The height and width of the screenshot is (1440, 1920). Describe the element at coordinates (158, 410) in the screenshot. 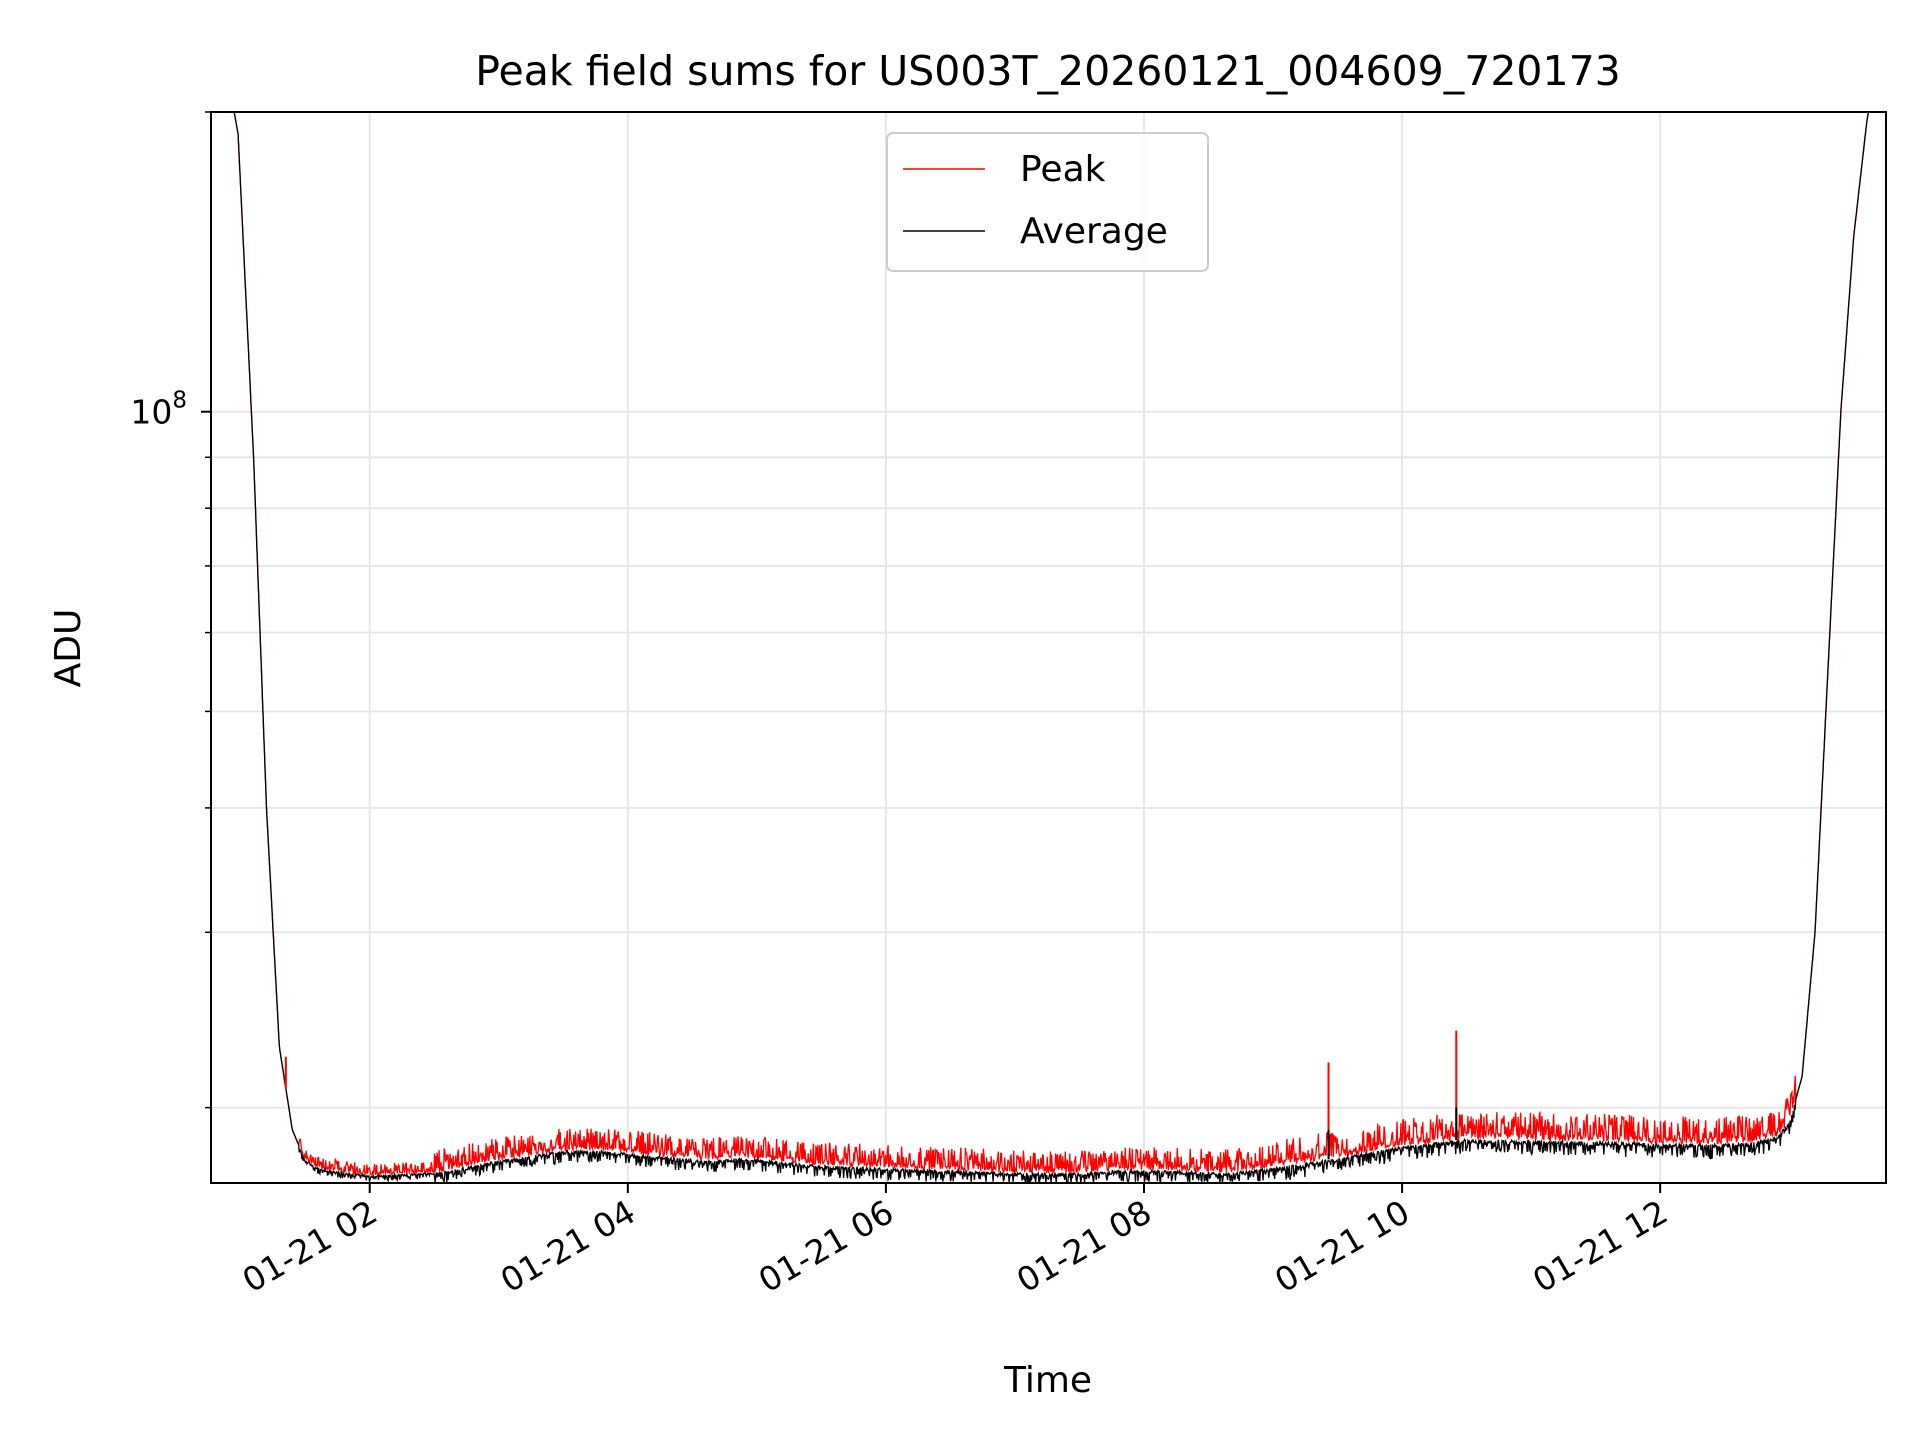

I see `y-tick-label: 108` at that location.